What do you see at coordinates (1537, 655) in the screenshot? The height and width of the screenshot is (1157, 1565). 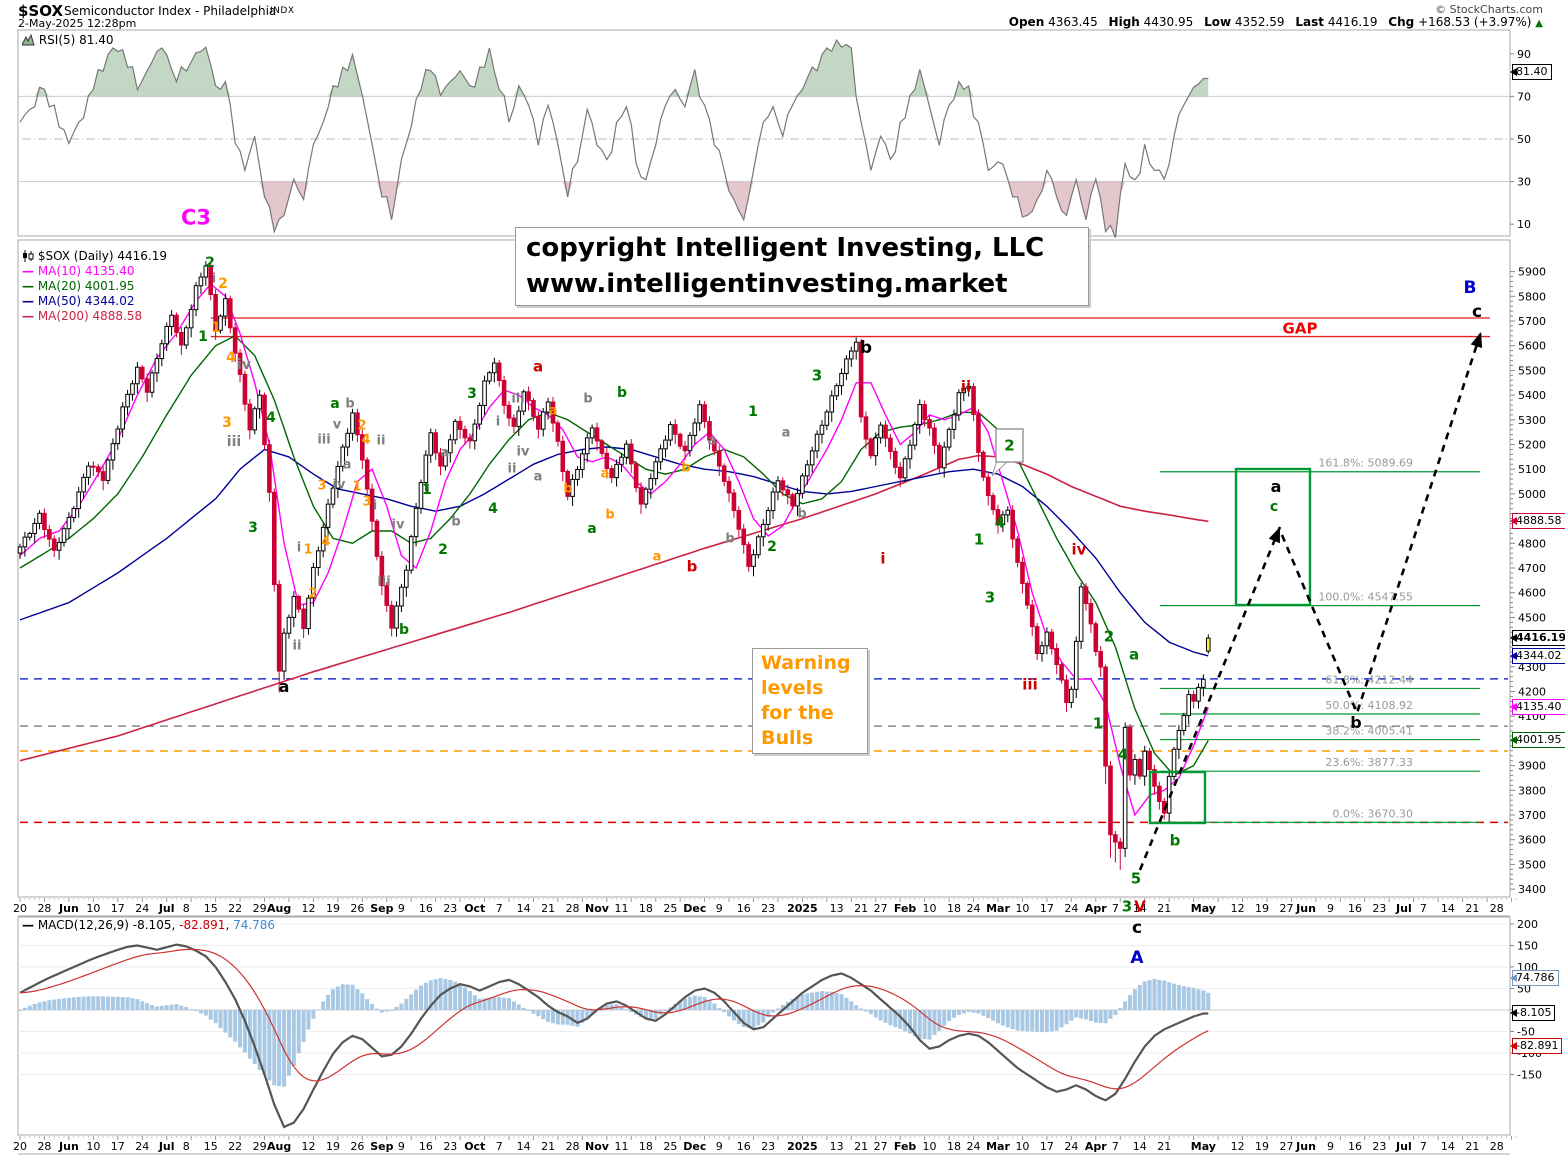 I see `axis-value-badge: 4344.02` at bounding box center [1537, 655].